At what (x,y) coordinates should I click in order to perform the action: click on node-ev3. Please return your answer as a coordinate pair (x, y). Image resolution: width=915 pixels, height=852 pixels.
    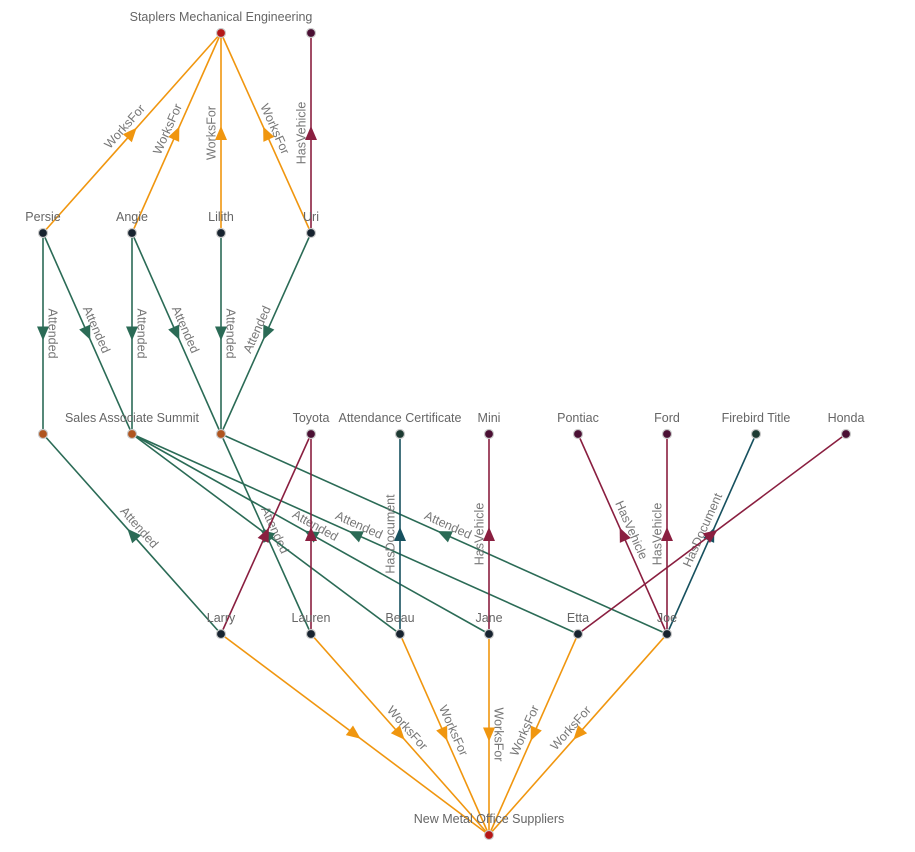
    Looking at the image, I should click on (221, 434).